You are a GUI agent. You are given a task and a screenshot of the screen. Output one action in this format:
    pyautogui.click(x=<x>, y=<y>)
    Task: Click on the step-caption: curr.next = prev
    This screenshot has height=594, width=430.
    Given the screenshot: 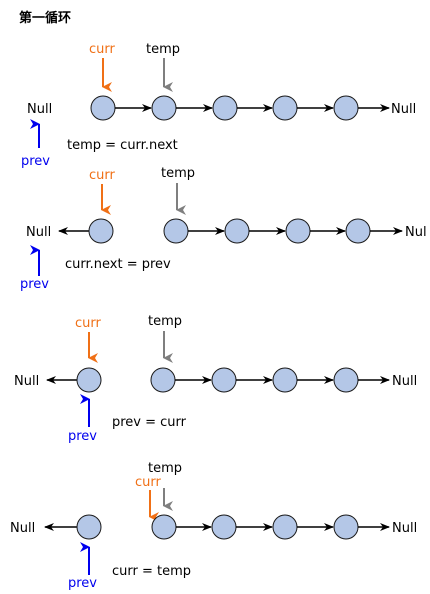 What is the action you would take?
    pyautogui.click(x=118, y=264)
    